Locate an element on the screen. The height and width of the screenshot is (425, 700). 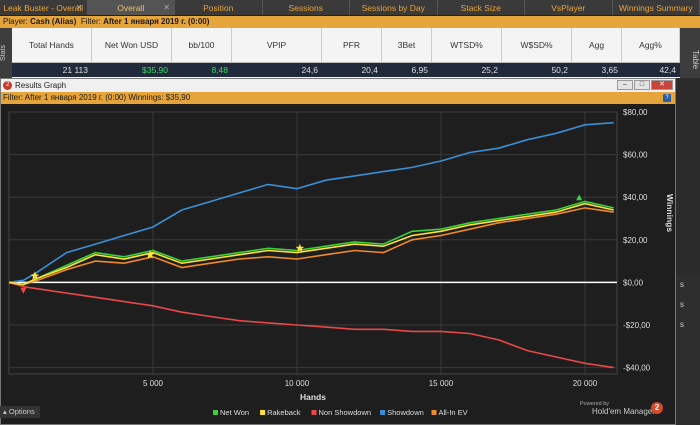
tab-label: Stack Size is located at coordinates (480, 8).